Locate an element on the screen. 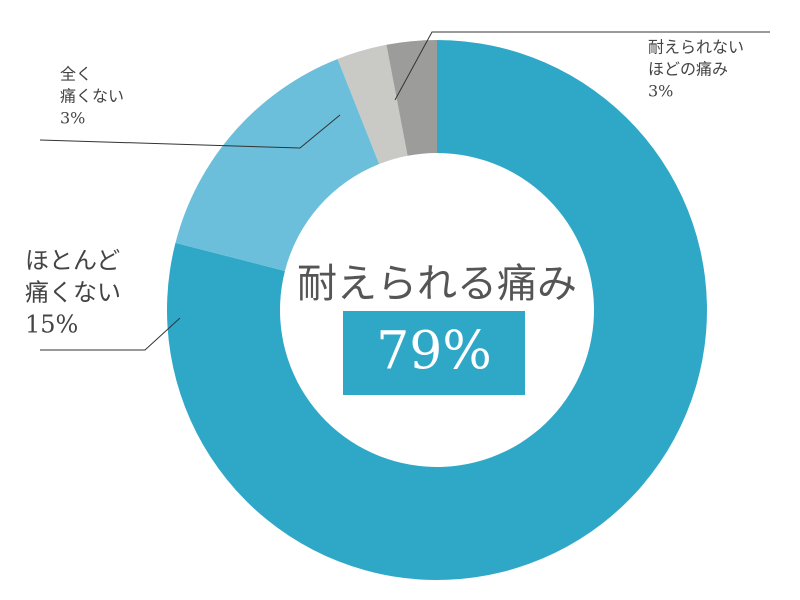 The height and width of the screenshot is (600, 800). center-value: 79% is located at coordinates (434, 352).